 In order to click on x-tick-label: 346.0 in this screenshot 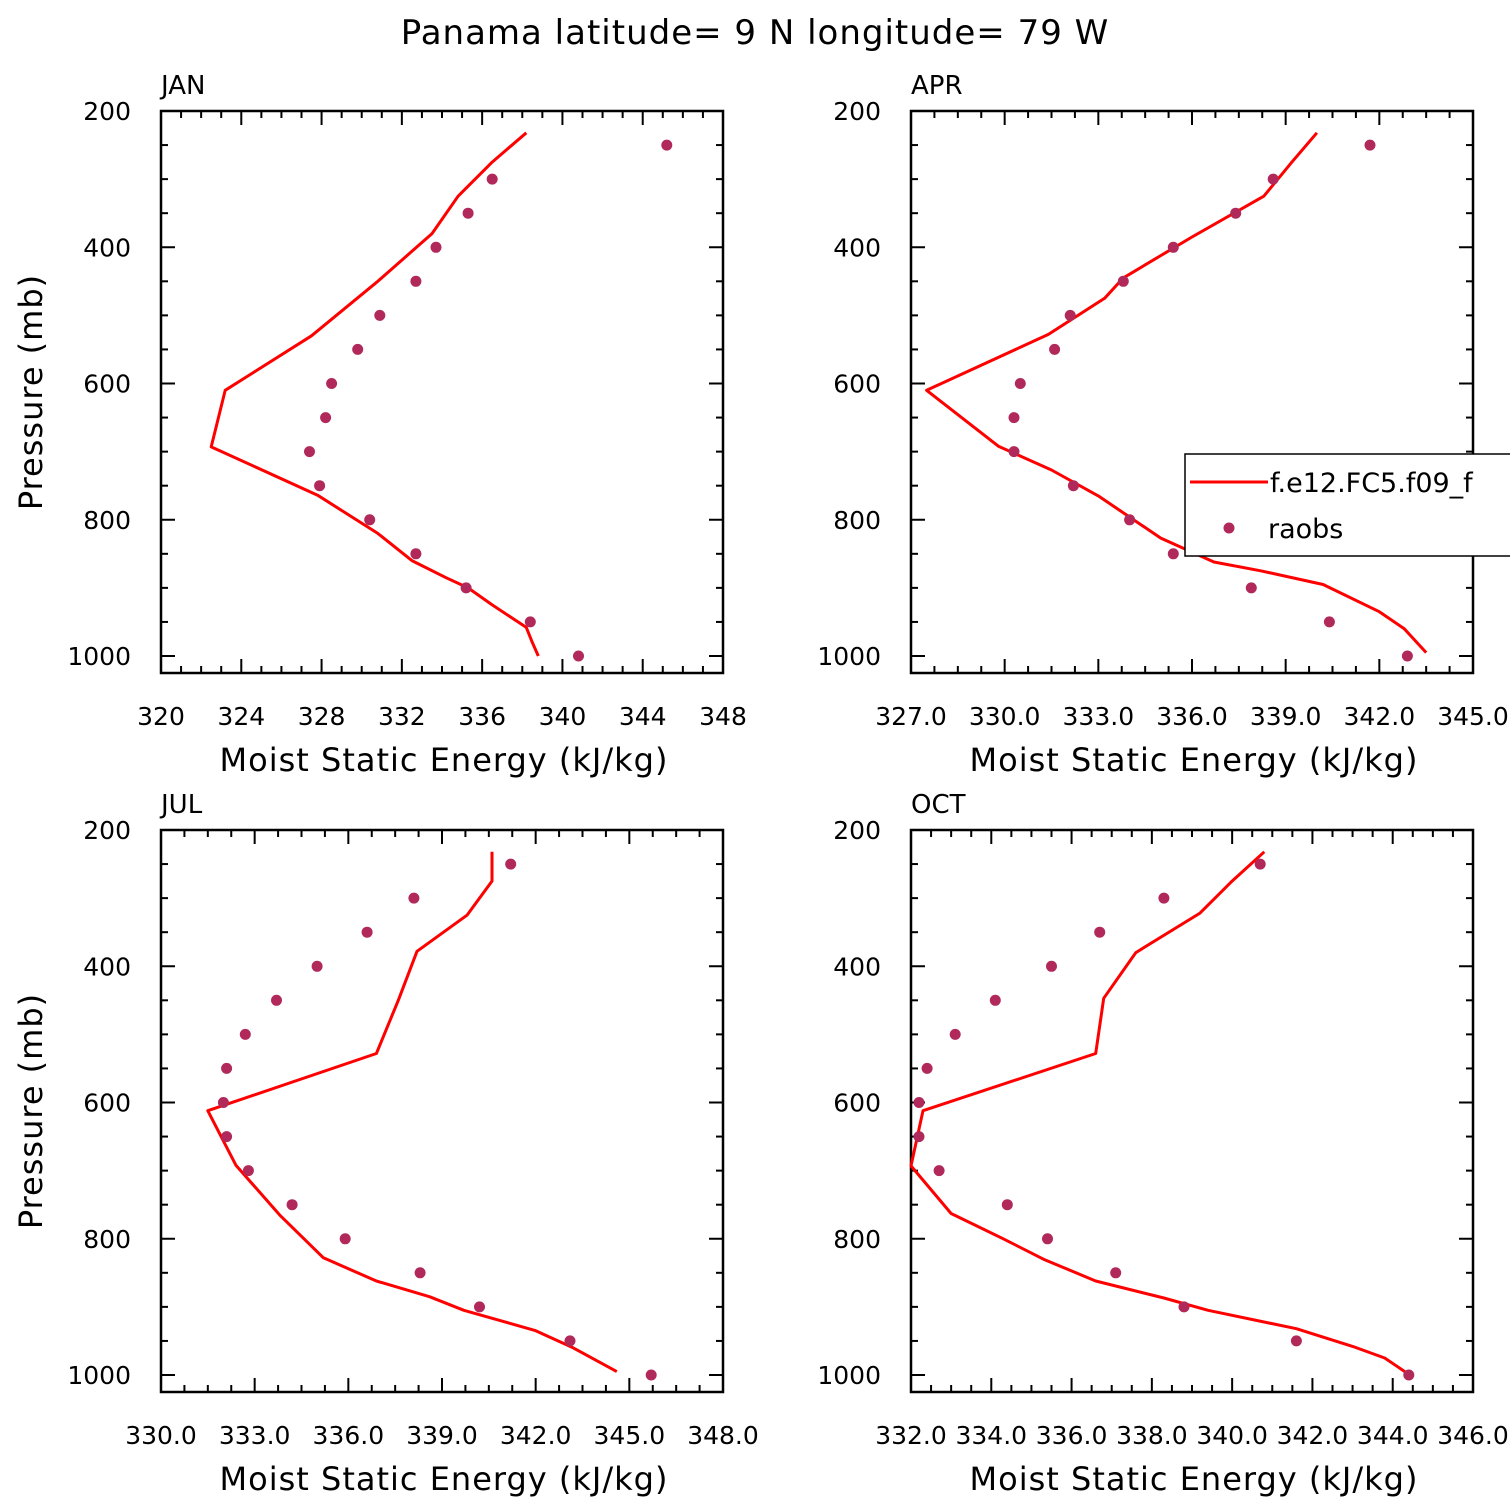, I will do `click(1473, 1435)`.